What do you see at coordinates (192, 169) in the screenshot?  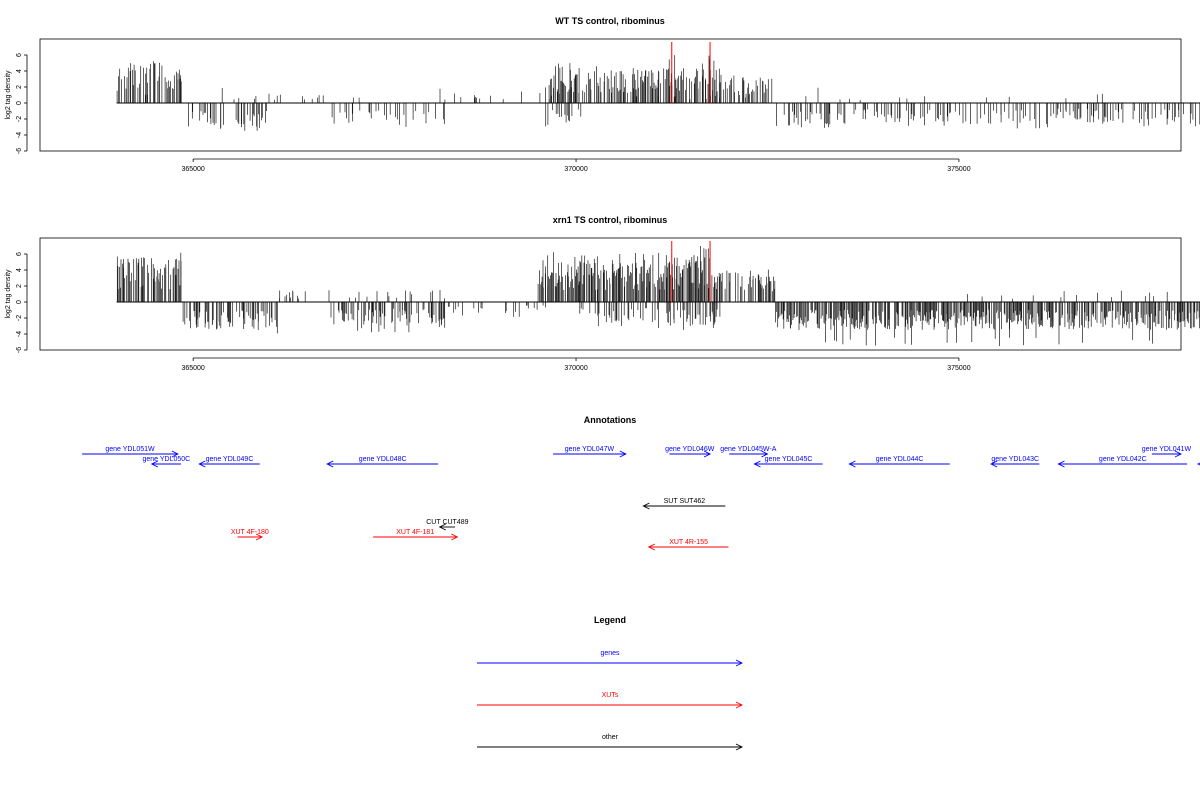 I see `x-tick-label: 365000` at bounding box center [192, 169].